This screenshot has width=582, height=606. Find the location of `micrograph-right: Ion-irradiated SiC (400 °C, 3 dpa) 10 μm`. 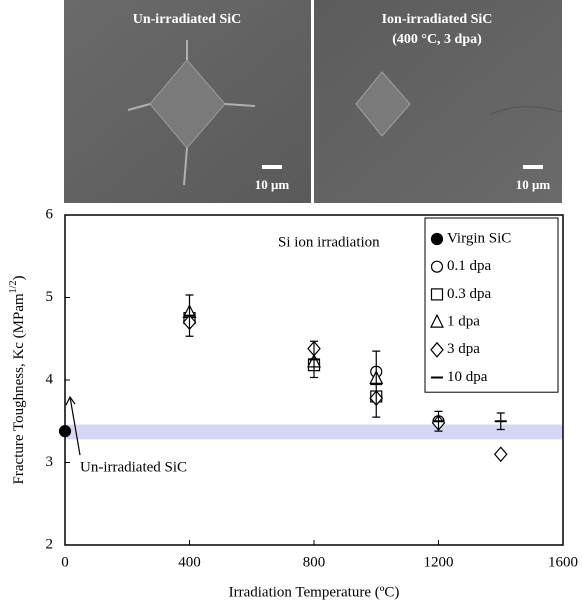

micrograph-right: Ion-irradiated SiC (400 °C, 3 dpa) 10 μm is located at coordinates (438, 101).